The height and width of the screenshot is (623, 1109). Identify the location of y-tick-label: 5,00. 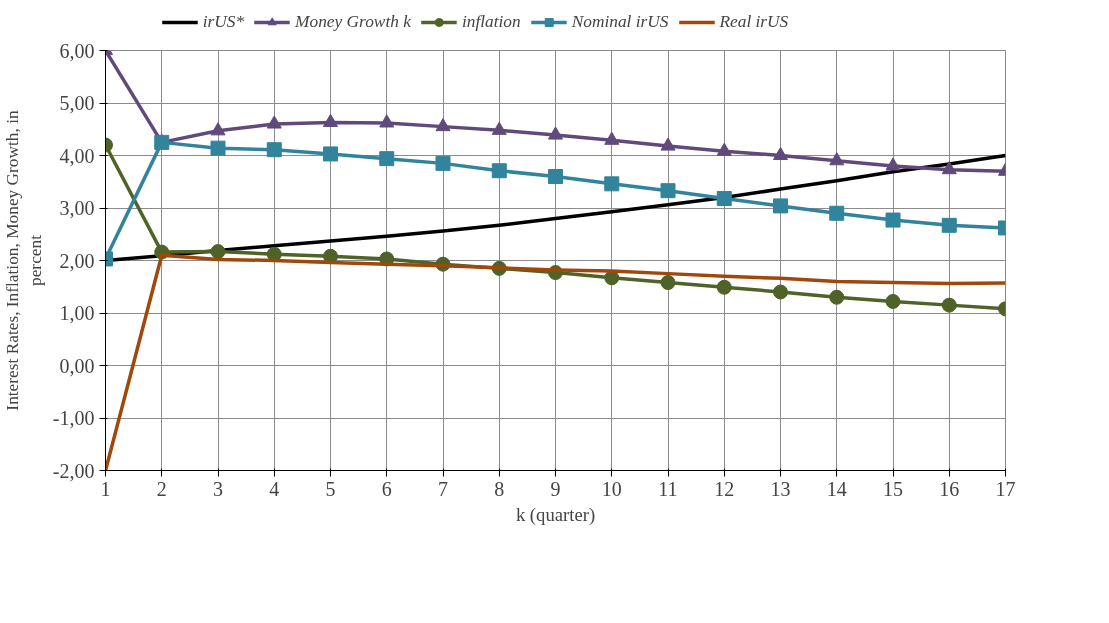
(77, 103).